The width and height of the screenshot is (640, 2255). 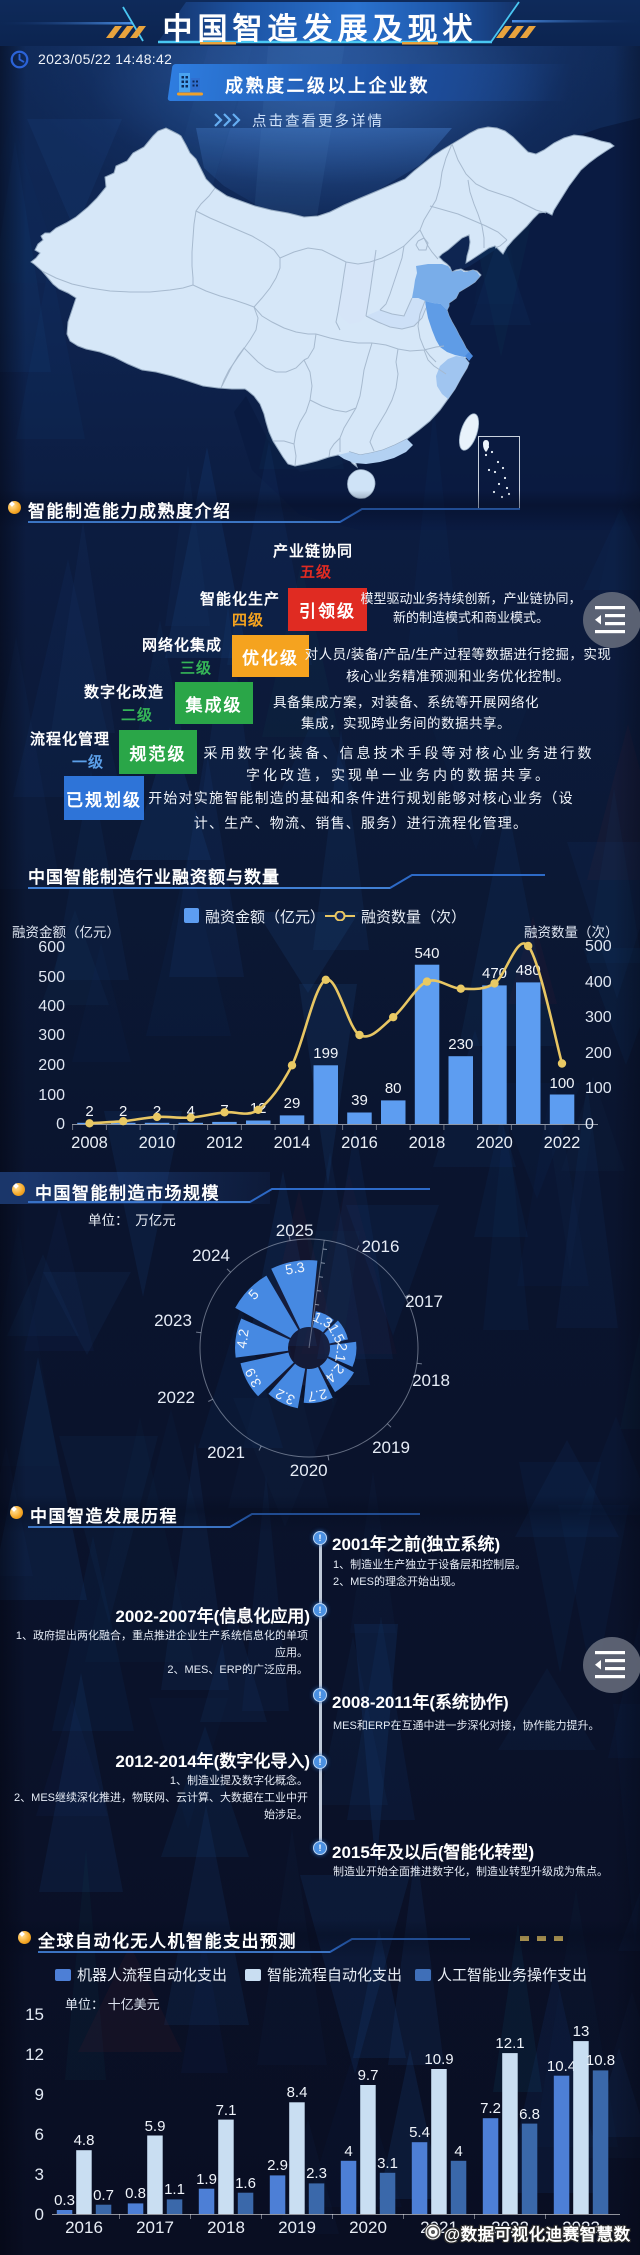 I want to click on svg-text: 2025, so click(x=295, y=1230).